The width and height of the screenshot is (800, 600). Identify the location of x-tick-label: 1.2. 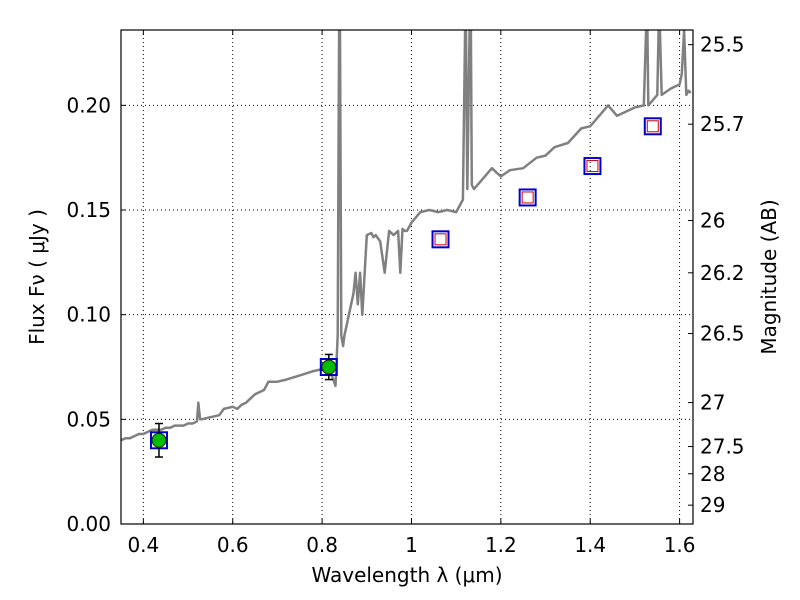
(501, 545).